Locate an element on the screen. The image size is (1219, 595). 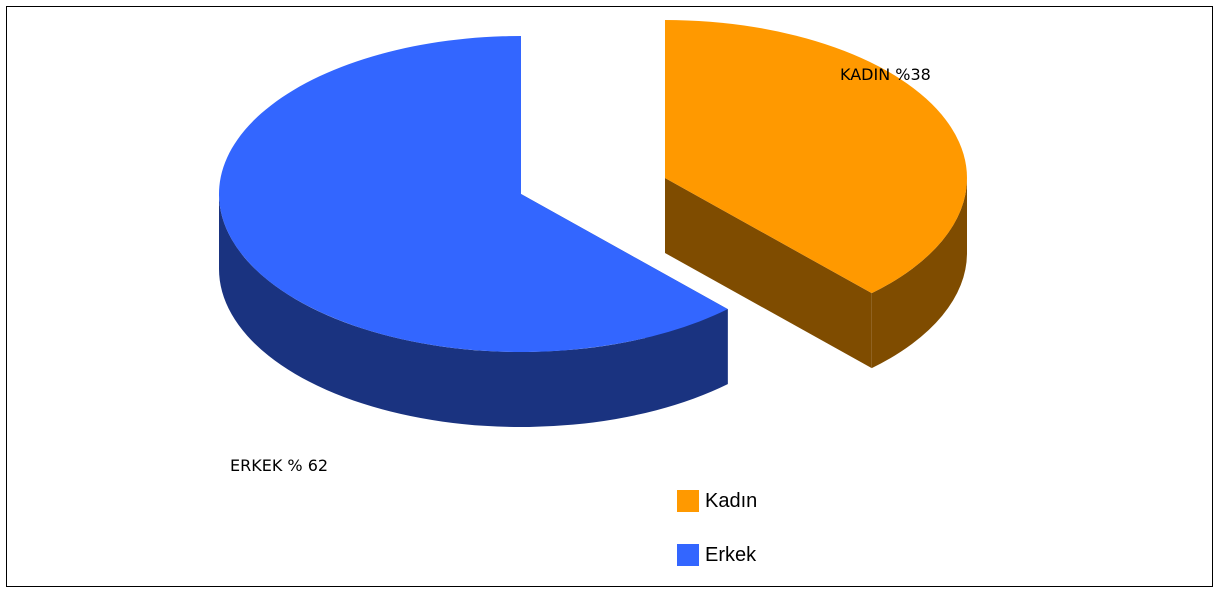
legend: Kadın Erkek is located at coordinates (717, 541).